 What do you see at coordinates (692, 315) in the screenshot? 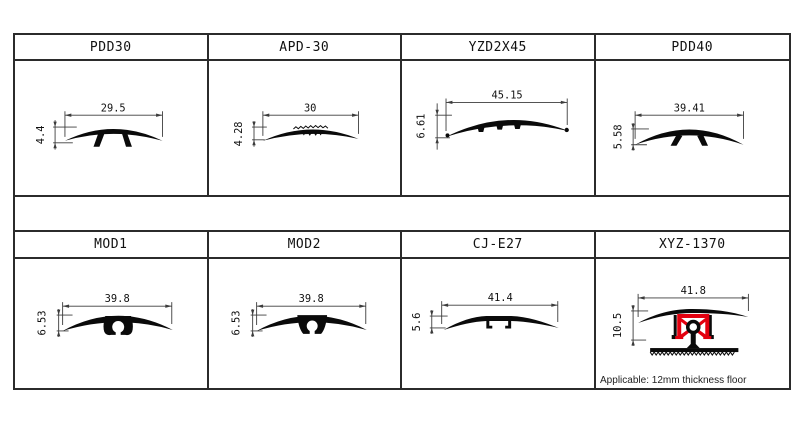
I see `profile-shape-xyz1370` at bounding box center [692, 315].